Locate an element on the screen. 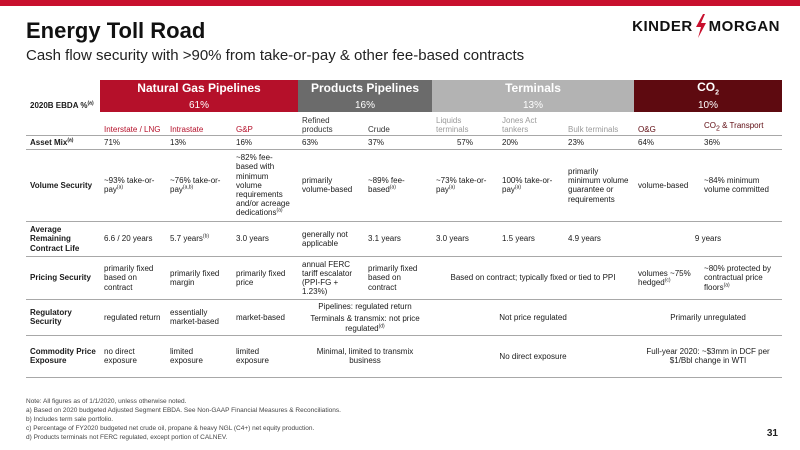  asset-mix-value: 23% is located at coordinates (599, 142).